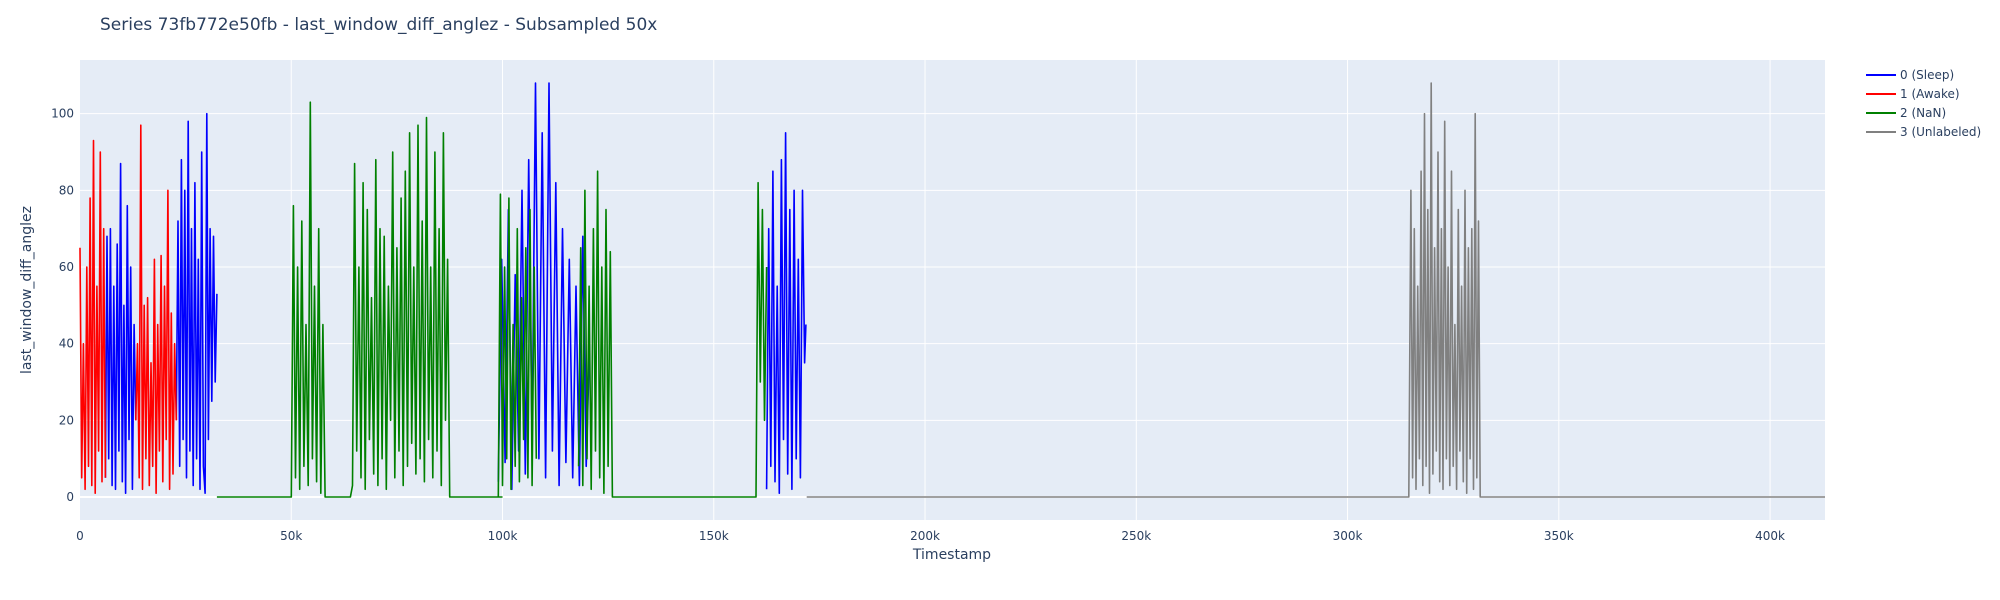  What do you see at coordinates (1923, 113) in the screenshot?
I see `legend-label: 2 (NaN)` at bounding box center [1923, 113].